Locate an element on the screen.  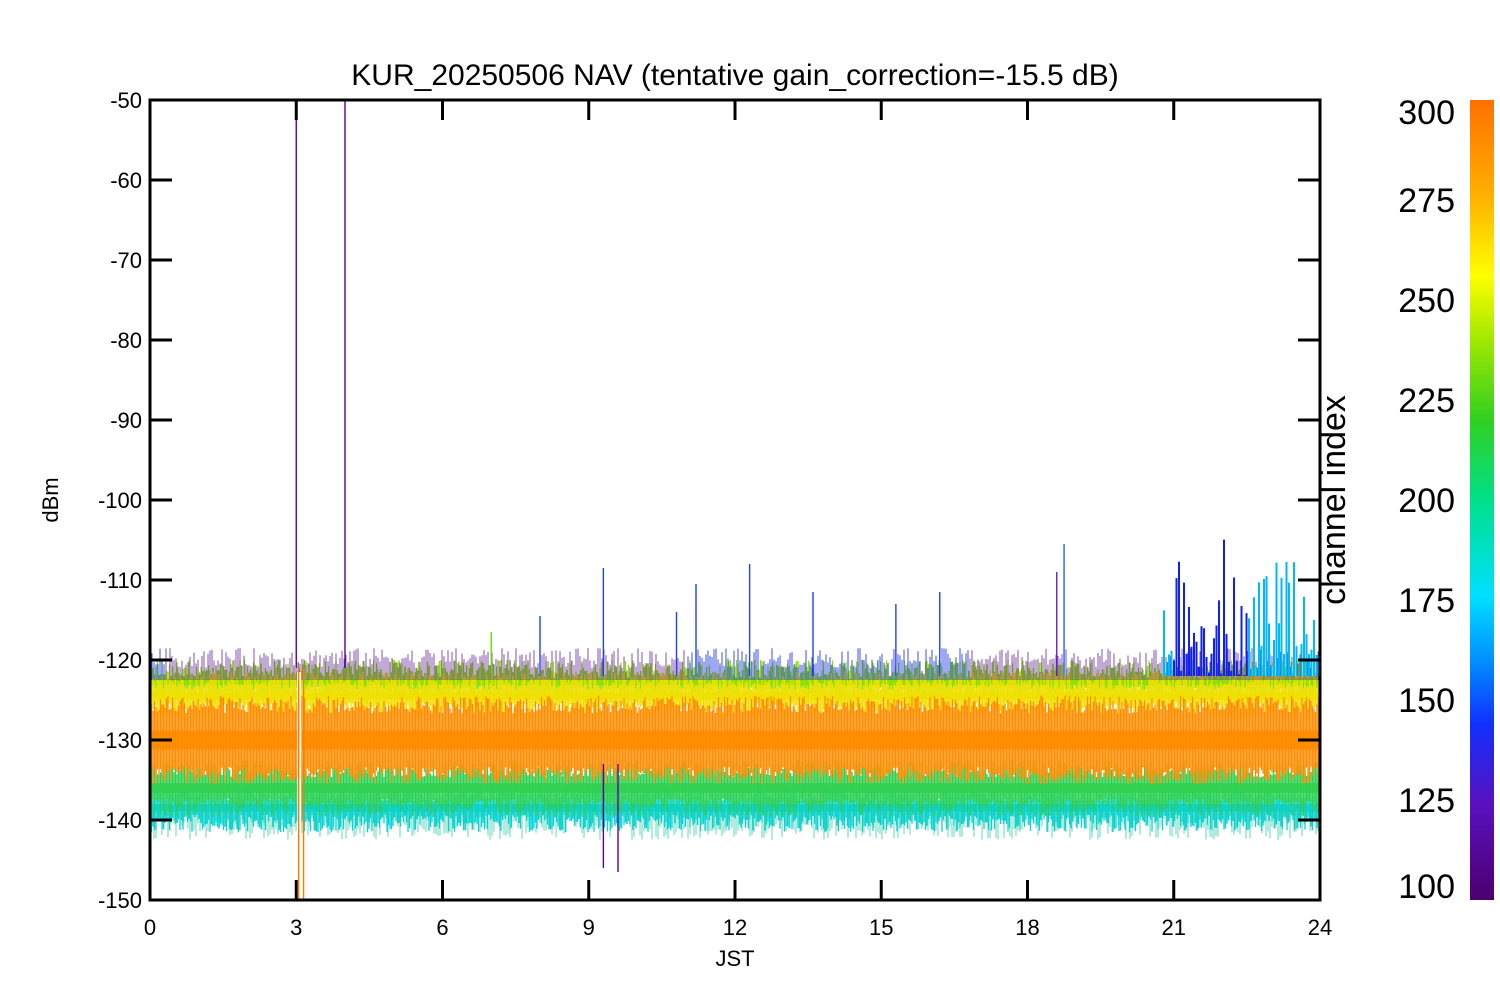
y-tick-label: -130 is located at coordinates (120, 740).